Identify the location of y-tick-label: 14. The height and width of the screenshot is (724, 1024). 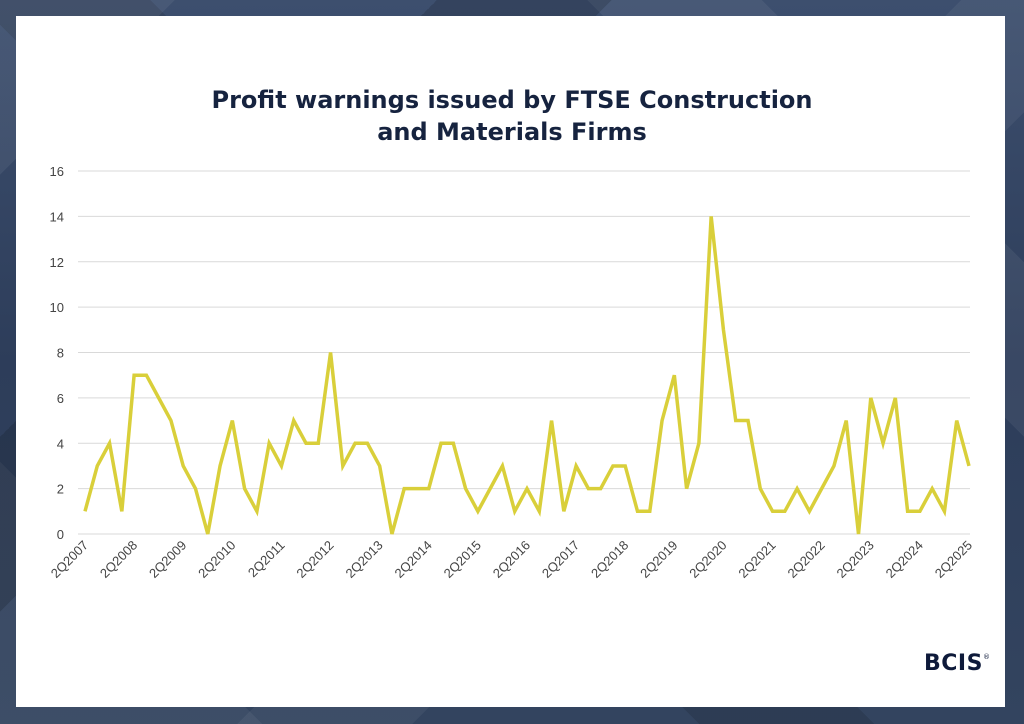
(57, 216).